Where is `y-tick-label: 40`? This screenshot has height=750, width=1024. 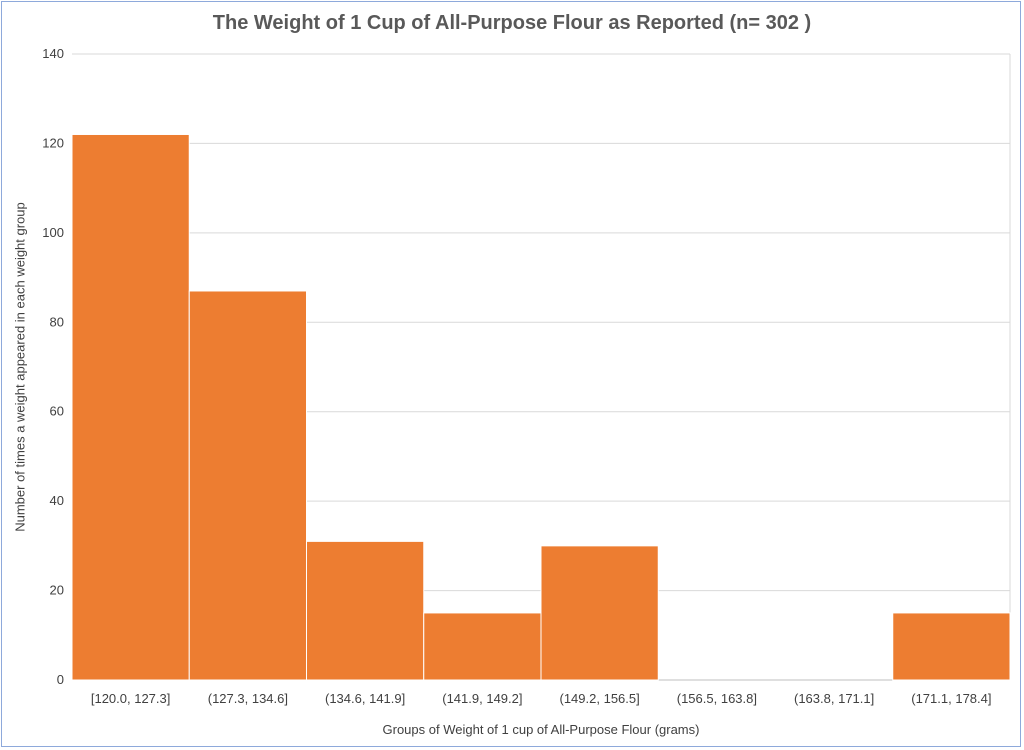 y-tick-label: 40 is located at coordinates (57, 500).